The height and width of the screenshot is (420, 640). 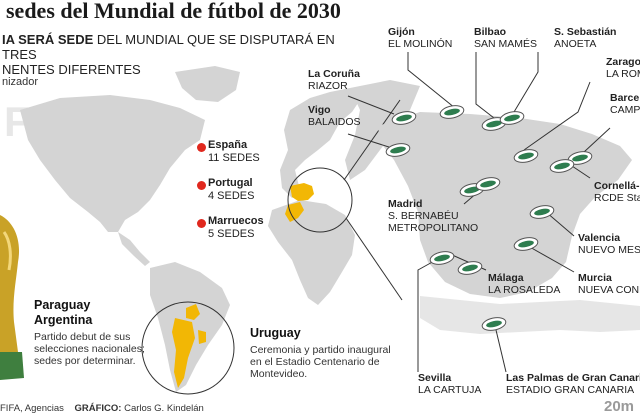 I want to click on label-murcia: Murcia NUEVA CONDOMINA, so click(x=609, y=284).